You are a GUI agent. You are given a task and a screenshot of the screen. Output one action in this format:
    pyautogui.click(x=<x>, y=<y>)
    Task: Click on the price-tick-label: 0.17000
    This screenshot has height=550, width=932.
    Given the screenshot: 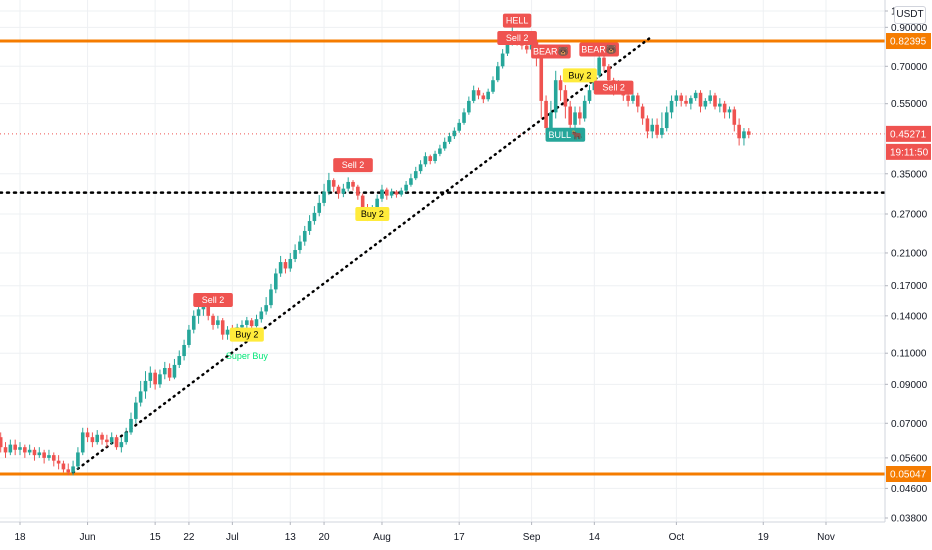 What is the action you would take?
    pyautogui.click(x=909, y=286)
    